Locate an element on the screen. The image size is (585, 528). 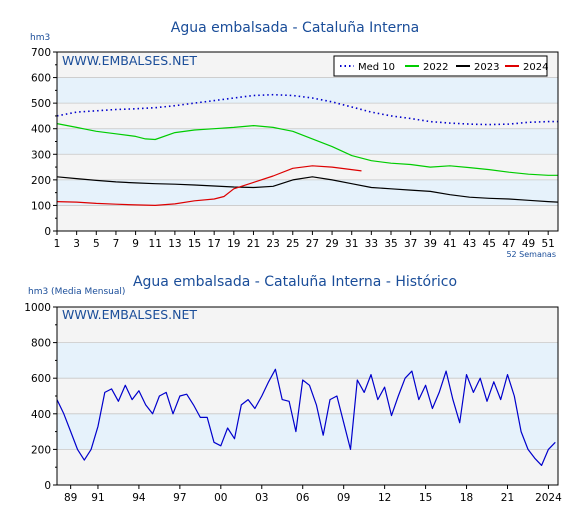
x-tick-label: 11 is located at coordinates (155, 244).